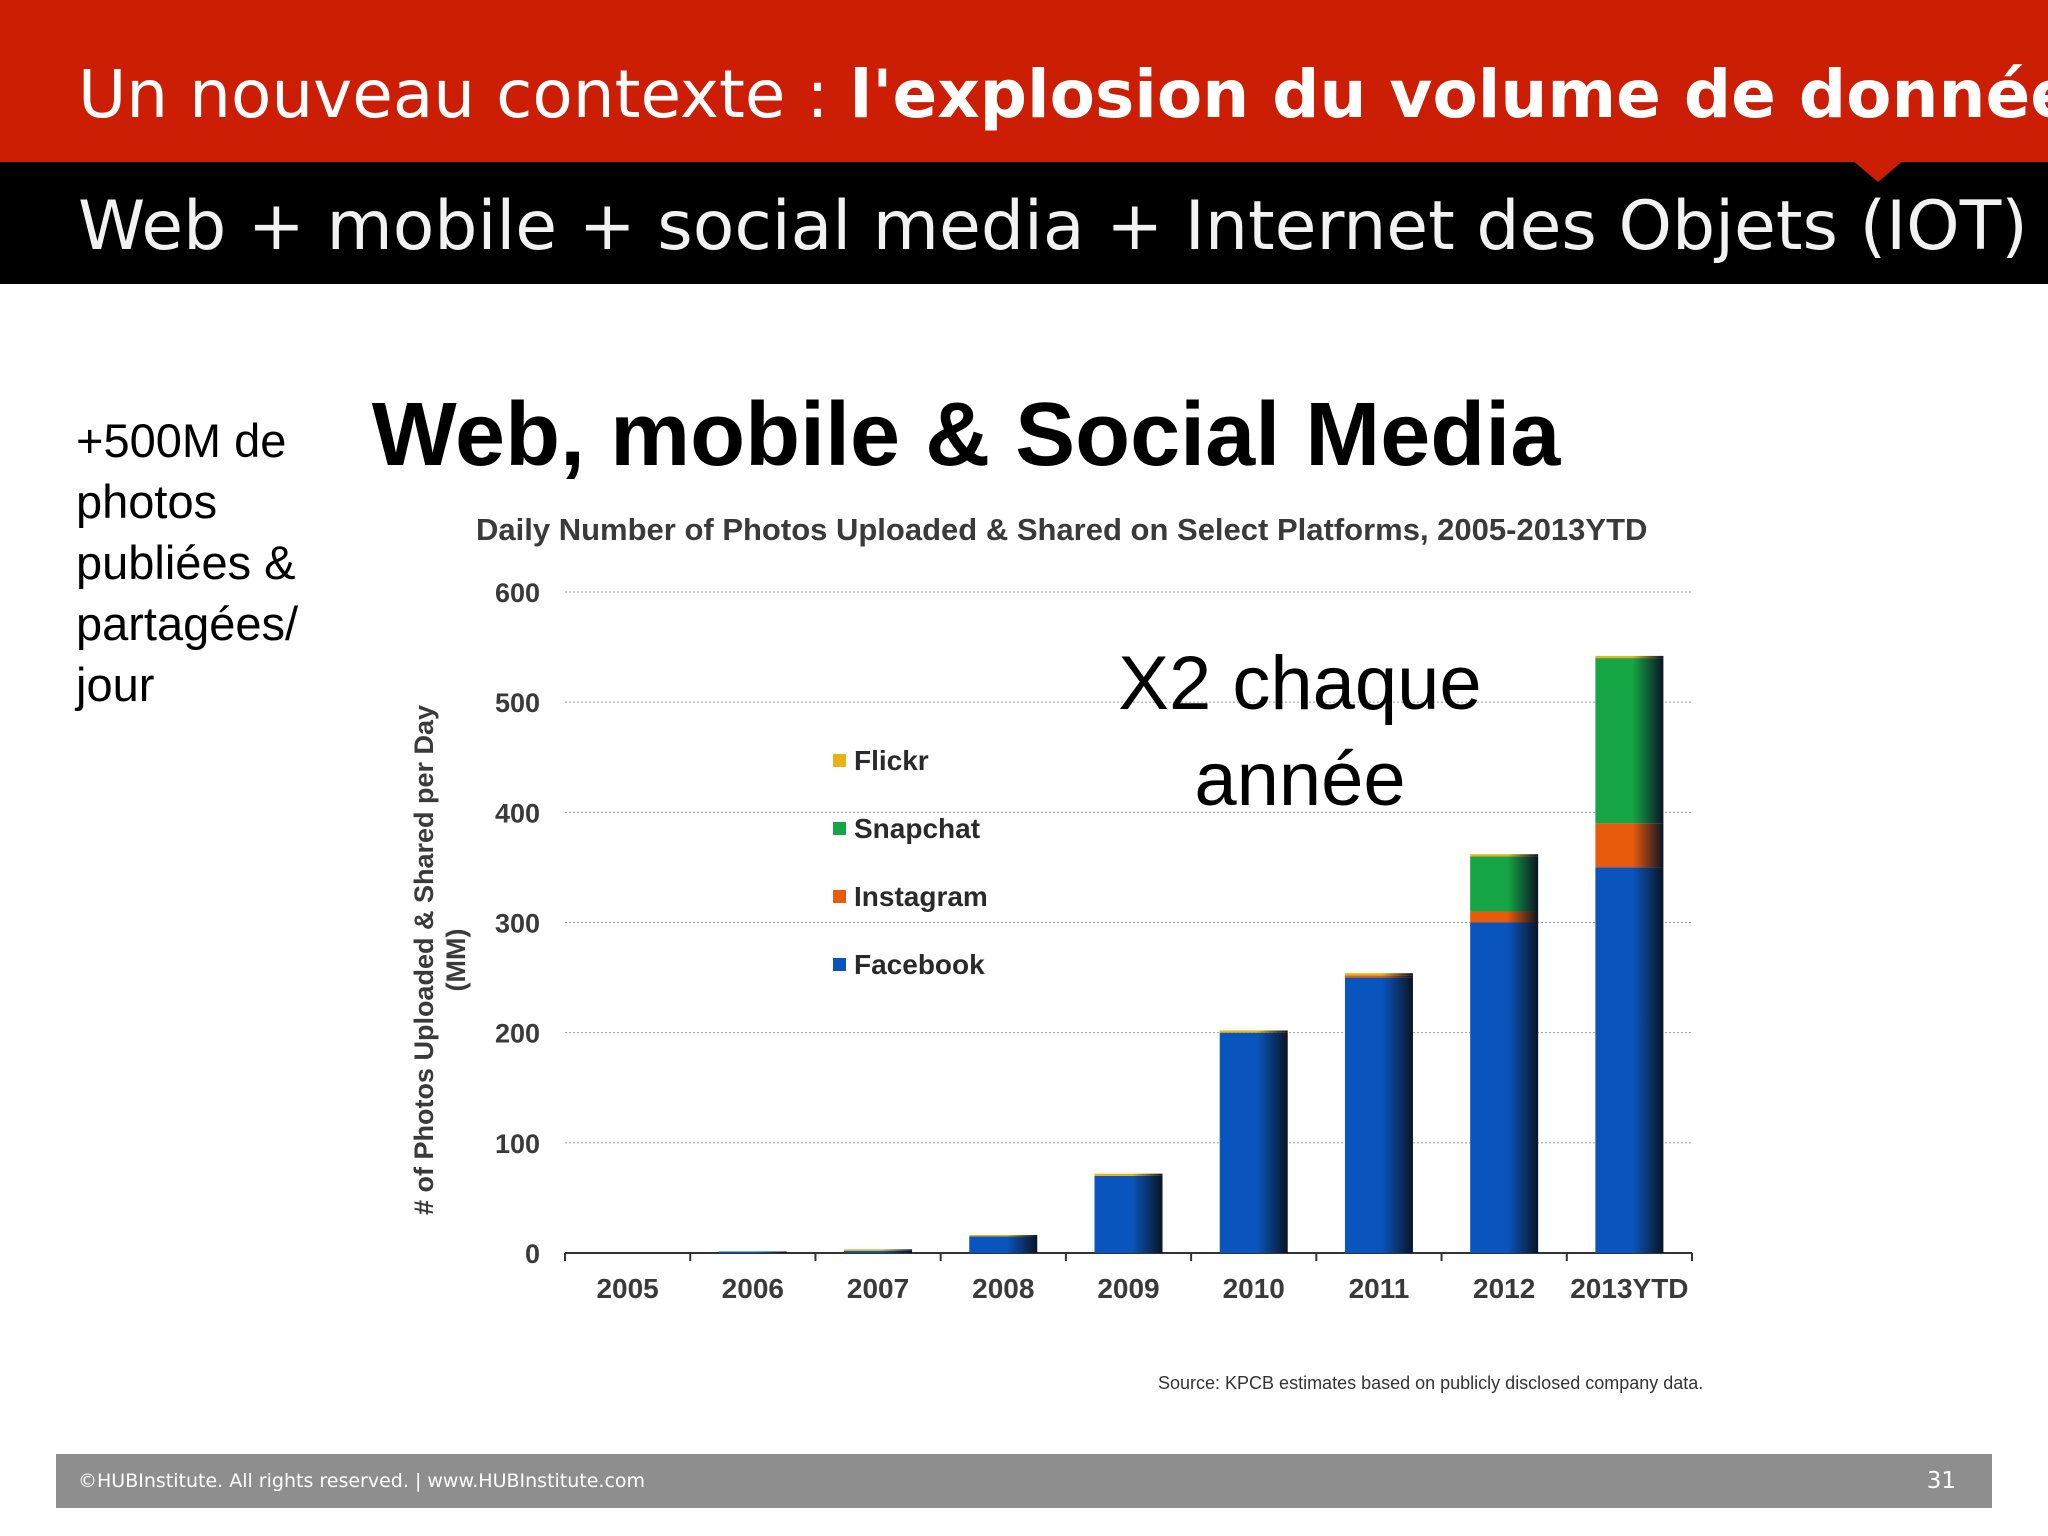  What do you see at coordinates (1254, 1288) in the screenshot?
I see `x-tick-label: 2010` at bounding box center [1254, 1288].